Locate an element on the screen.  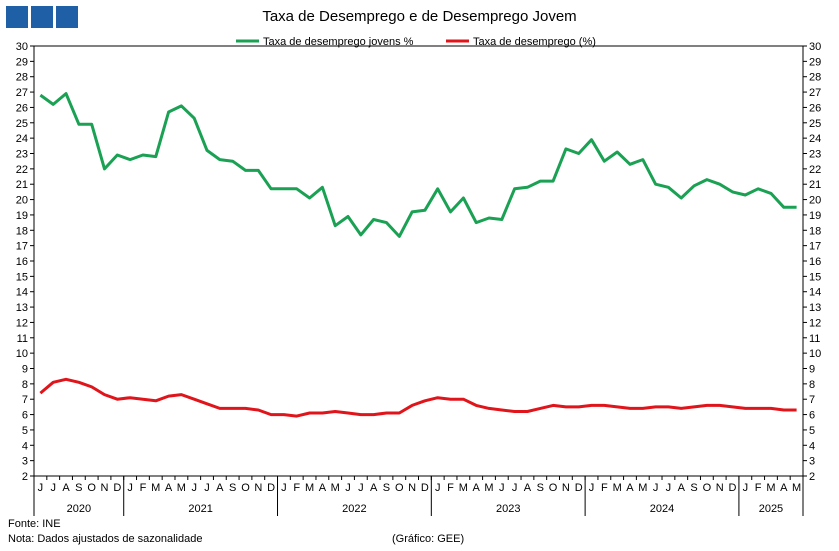
chart-title: Taxa de Desemprego e de Desemprego Jovem is located at coordinates (419, 16).